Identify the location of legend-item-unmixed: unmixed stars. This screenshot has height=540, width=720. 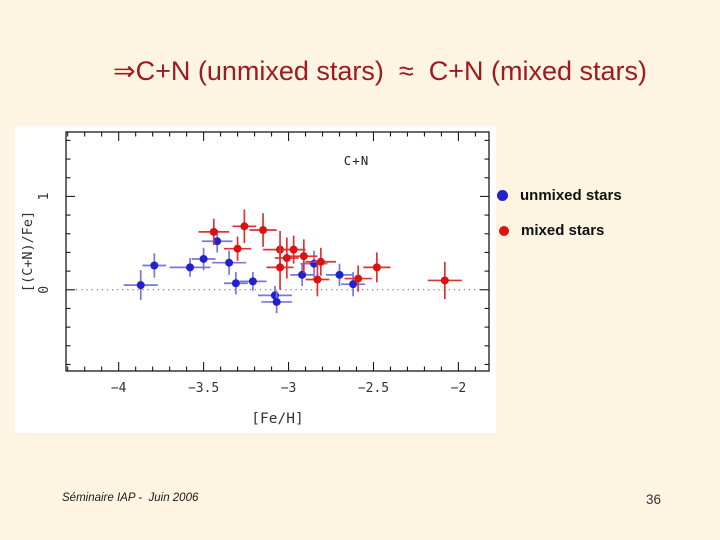
(559, 195).